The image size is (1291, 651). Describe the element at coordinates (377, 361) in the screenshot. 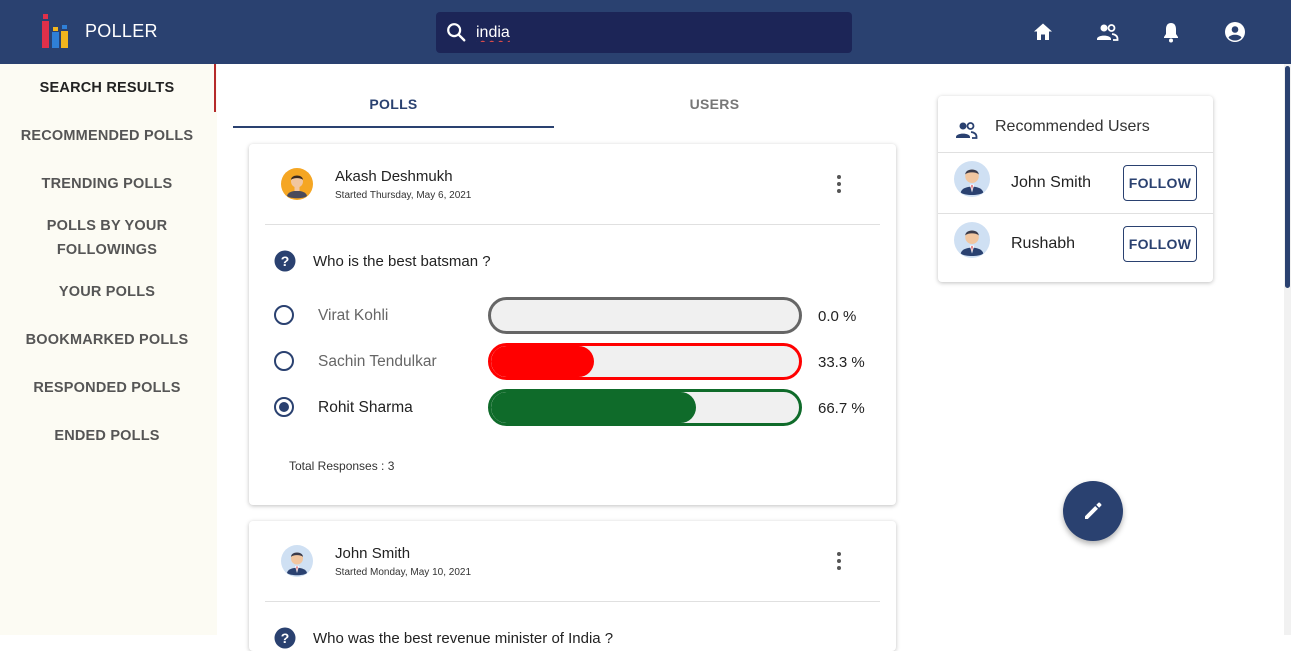

I see `option-label: Sachin Tendulkar` at that location.